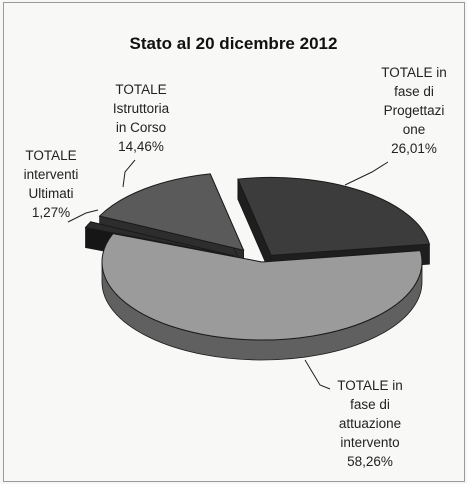 Image resolution: width=467 pixels, height=484 pixels. Describe the element at coordinates (51, 174) in the screenshot. I see `label-line: interventi` at that location.